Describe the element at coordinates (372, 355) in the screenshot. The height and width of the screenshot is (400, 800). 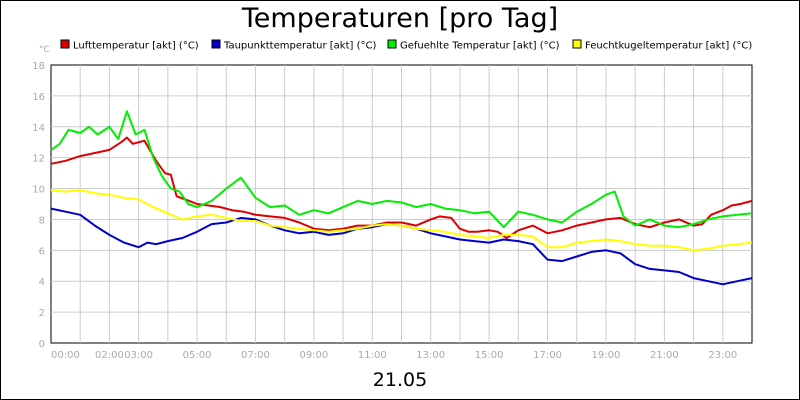
I see `x-tick-label: 11:00` at that location.